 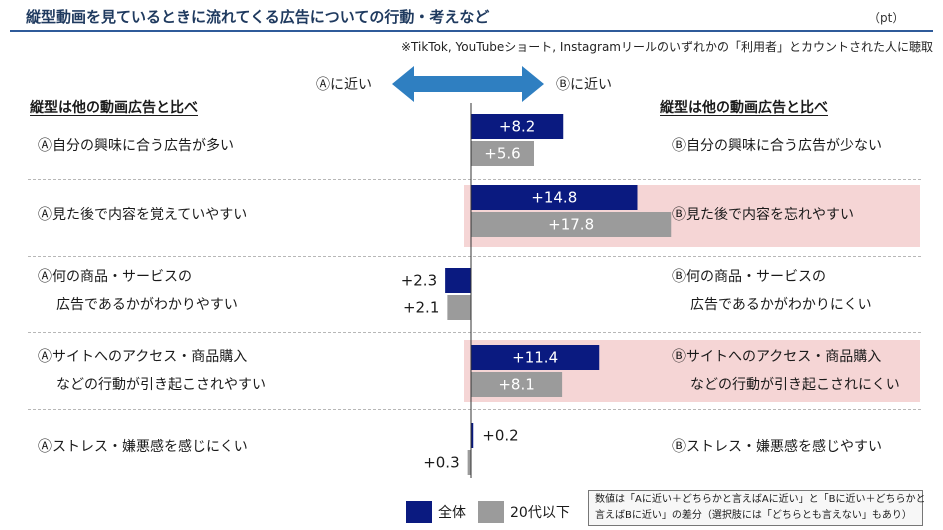 I want to click on row-label-left: Ⓐ何の商品・サービスの, so click(x=115, y=276).